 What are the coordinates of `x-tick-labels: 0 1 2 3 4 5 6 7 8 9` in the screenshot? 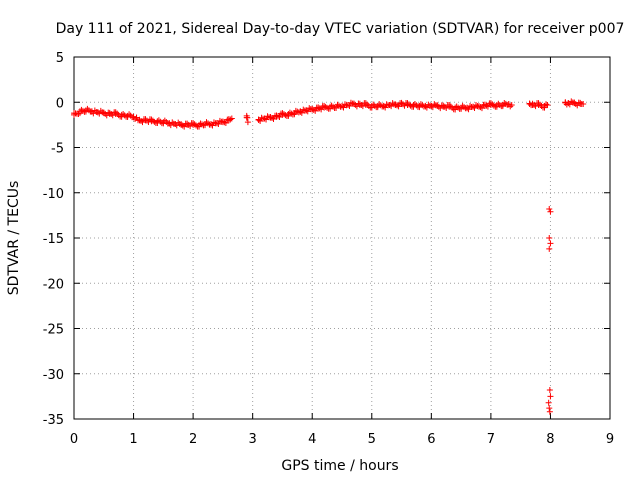 It's located at (342, 439).